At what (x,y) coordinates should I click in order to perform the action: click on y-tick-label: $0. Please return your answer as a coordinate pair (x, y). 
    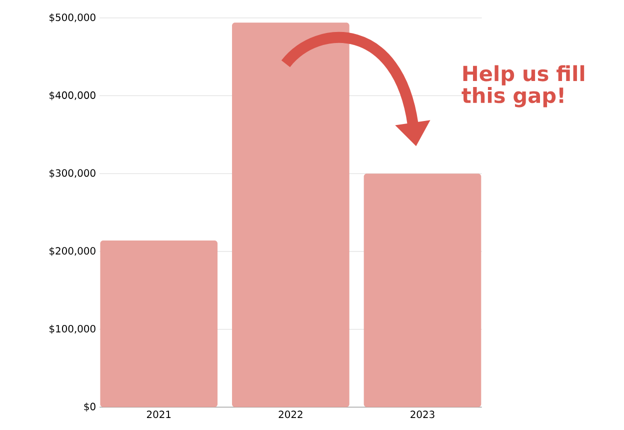
    Looking at the image, I should click on (90, 407).